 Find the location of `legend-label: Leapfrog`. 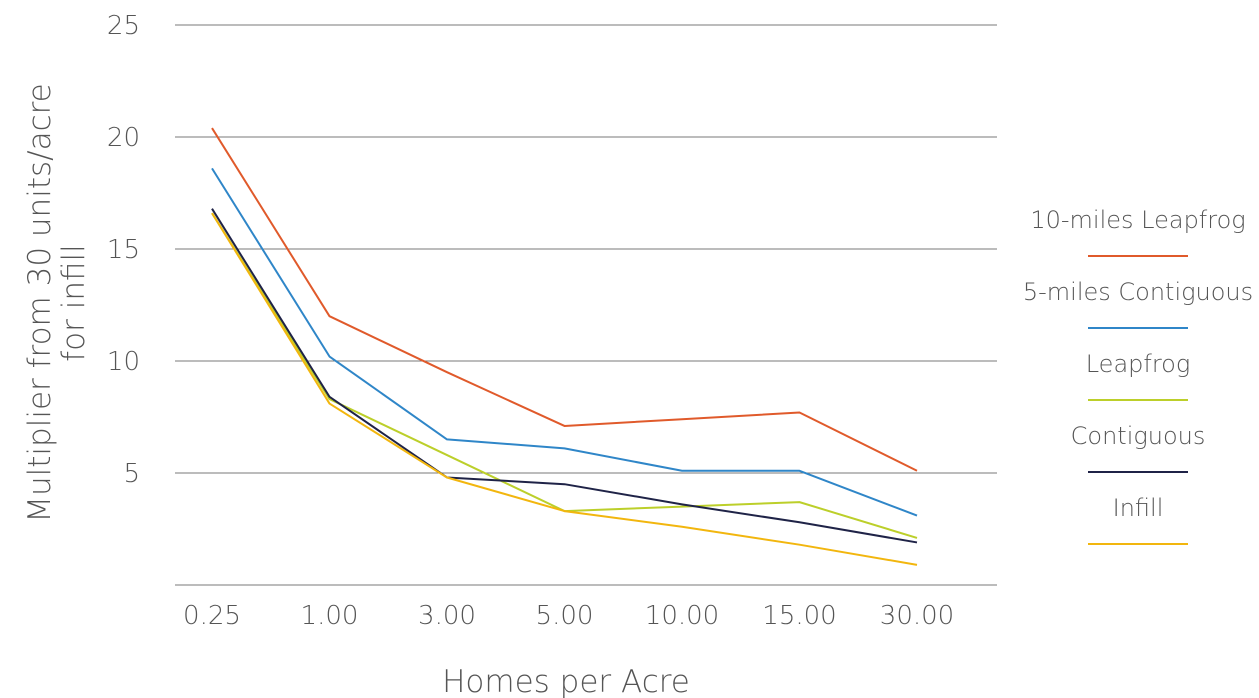

legend-label: Leapfrog is located at coordinates (1138, 364).